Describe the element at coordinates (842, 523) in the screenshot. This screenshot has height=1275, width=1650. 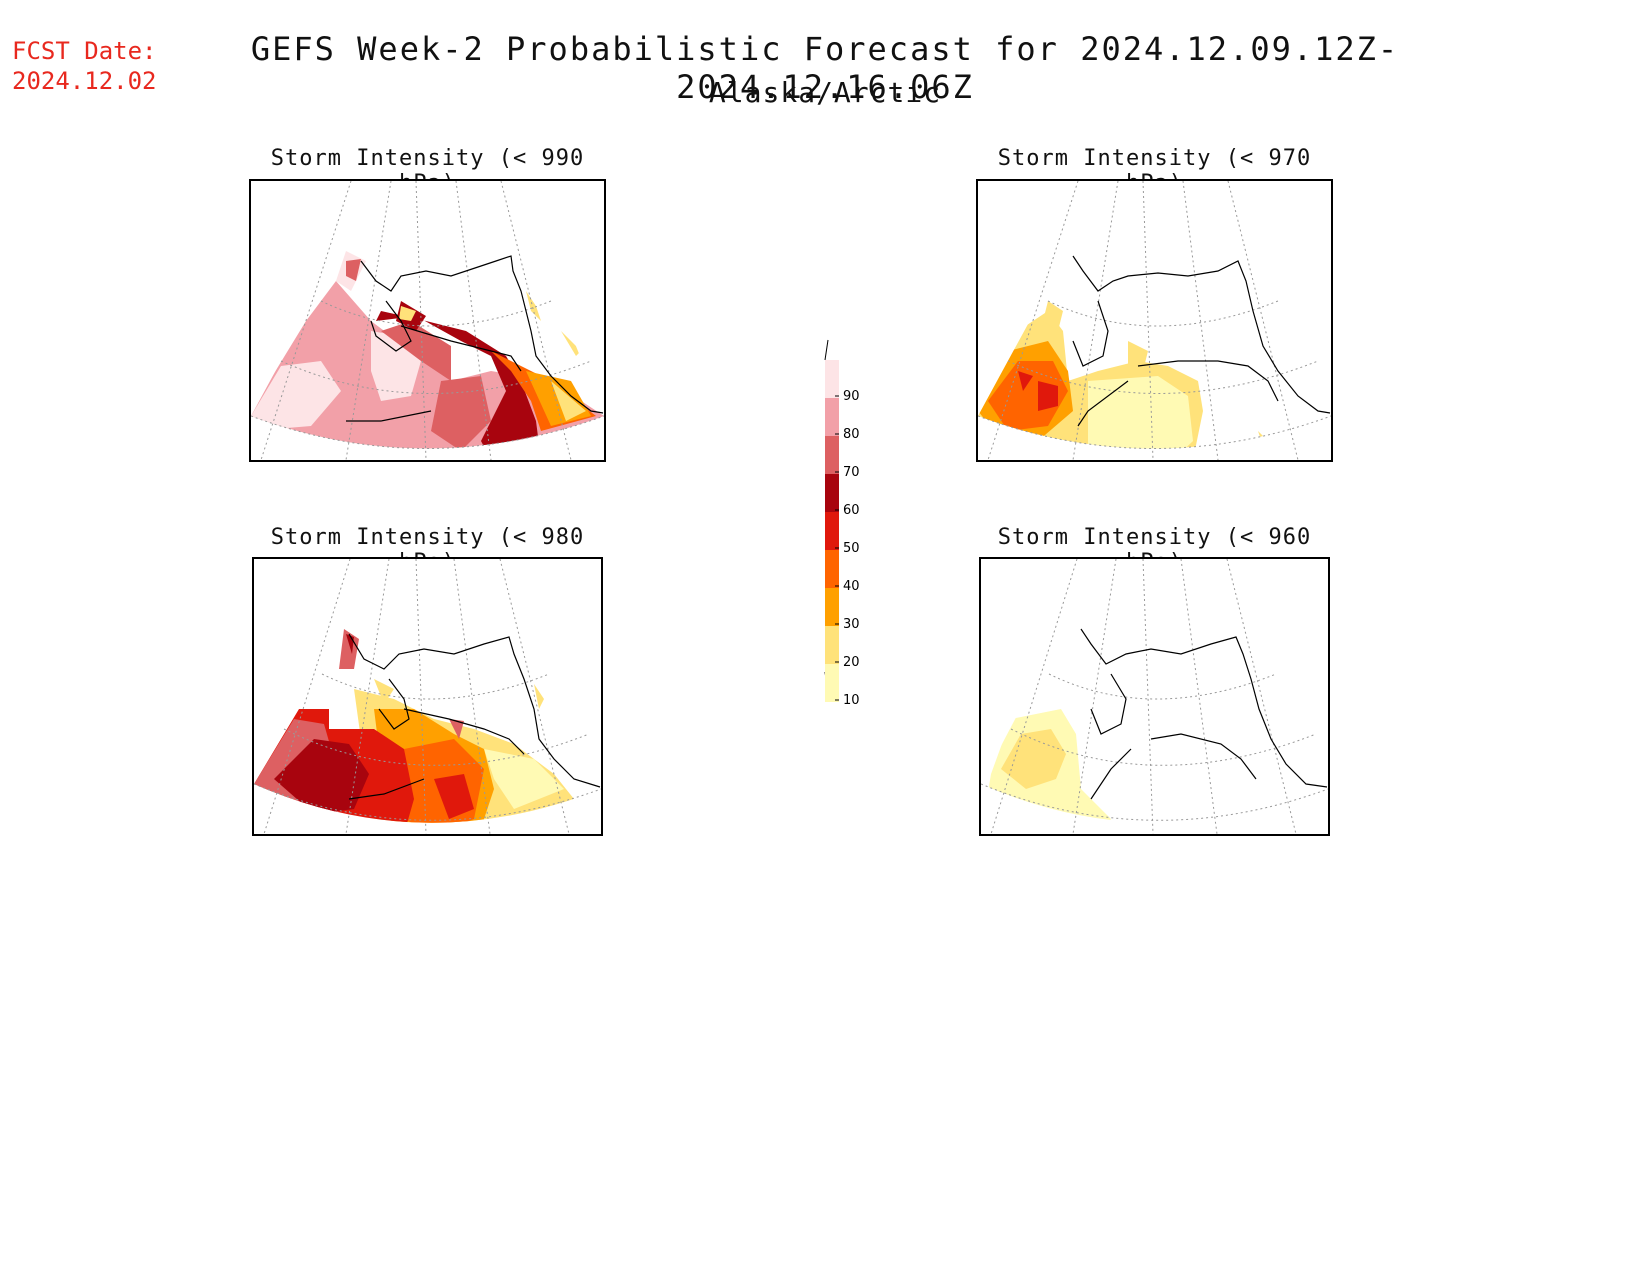
I see `legend-bar: 90 80 70 60 50 40 30 20 10` at that location.